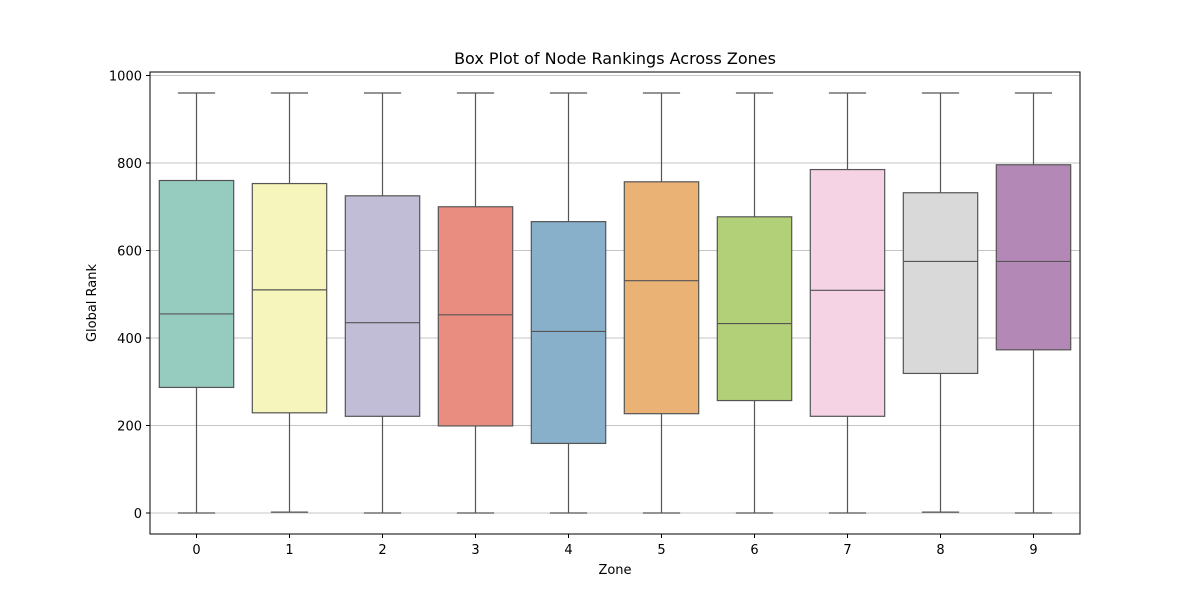  What do you see at coordinates (847, 550) in the screenshot?
I see `x-tick-label: 7` at bounding box center [847, 550].